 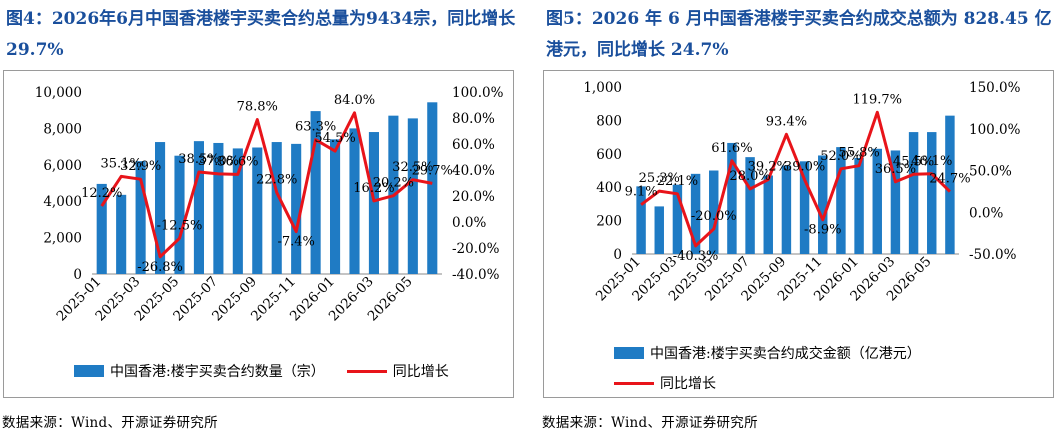 What do you see at coordinates (62, 202) in the screenshot?
I see `y-left-tick-label: 4,000` at bounding box center [62, 202].